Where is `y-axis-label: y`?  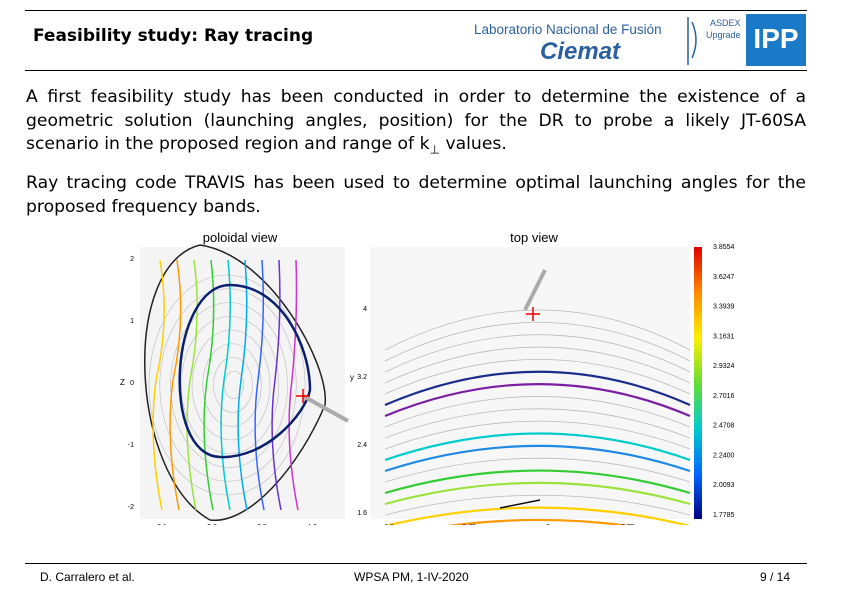 y-axis-label: y is located at coordinates (352, 377).